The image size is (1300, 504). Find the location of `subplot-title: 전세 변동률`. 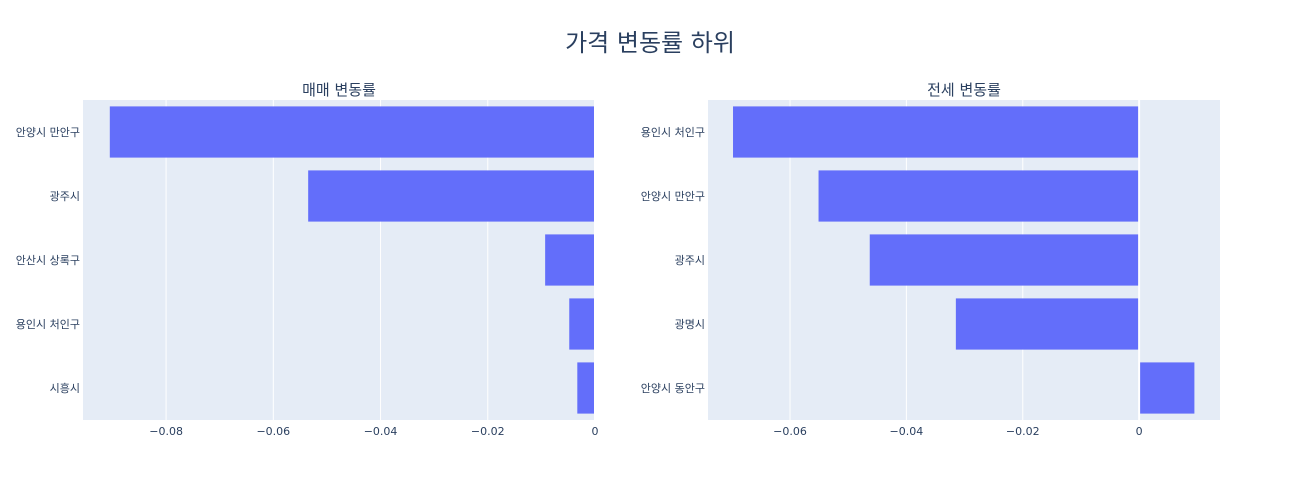

subplot-title: 전세 변동률 is located at coordinates (964, 90).